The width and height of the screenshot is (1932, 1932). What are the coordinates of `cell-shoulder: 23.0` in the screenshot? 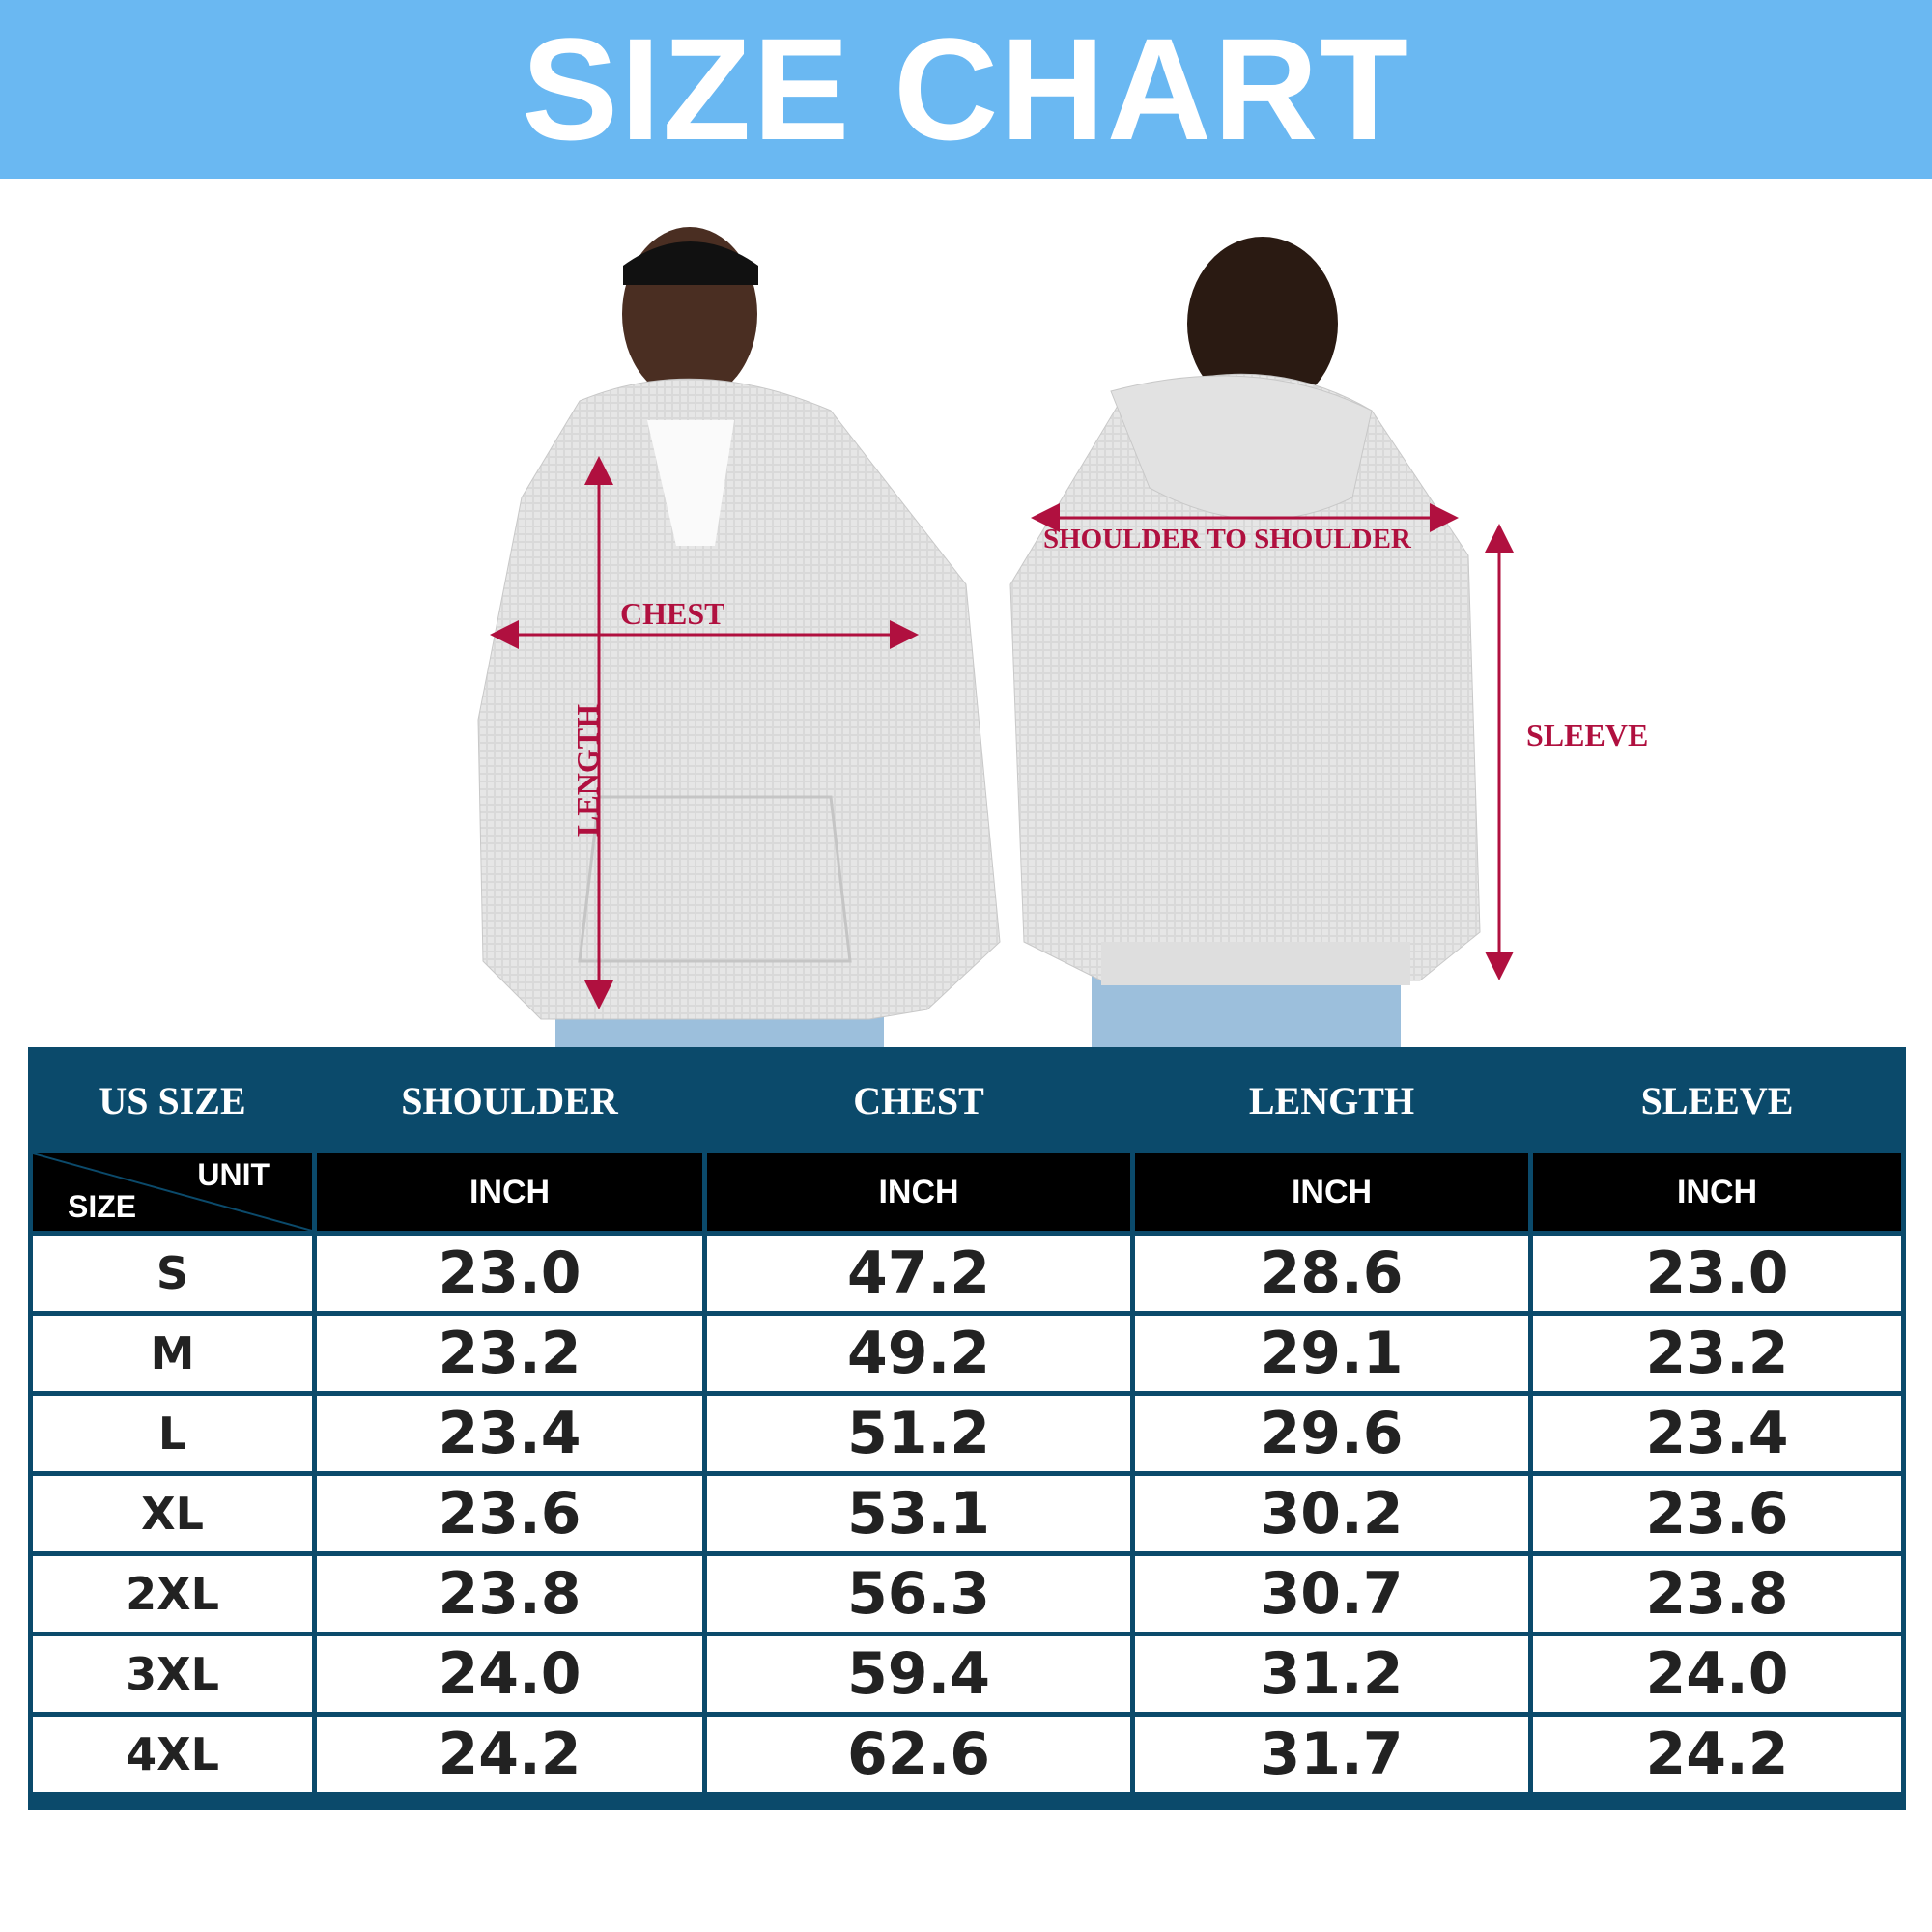 It's located at (510, 1273).